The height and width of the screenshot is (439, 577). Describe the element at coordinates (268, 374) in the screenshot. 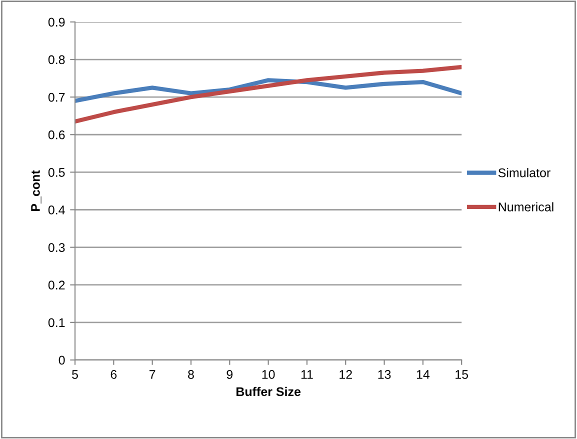

I see `x-tick-label: 10` at that location.